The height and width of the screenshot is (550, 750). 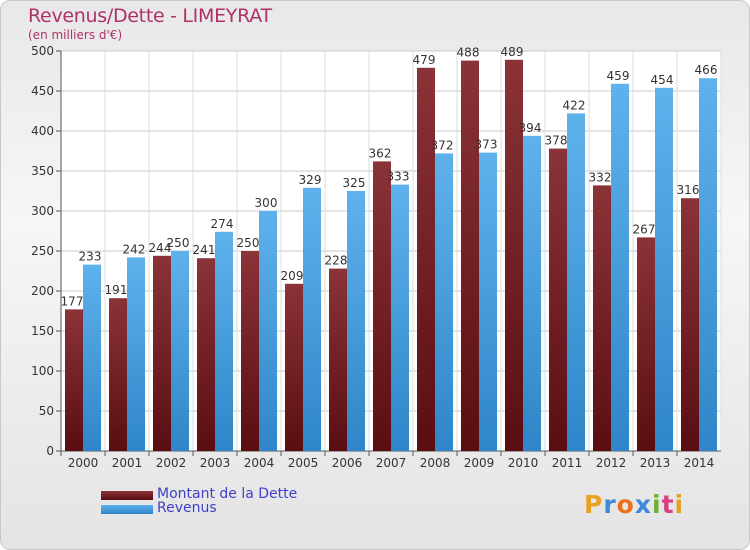 What do you see at coordinates (46, 411) in the screenshot?
I see `y-tick-label: 50` at bounding box center [46, 411].